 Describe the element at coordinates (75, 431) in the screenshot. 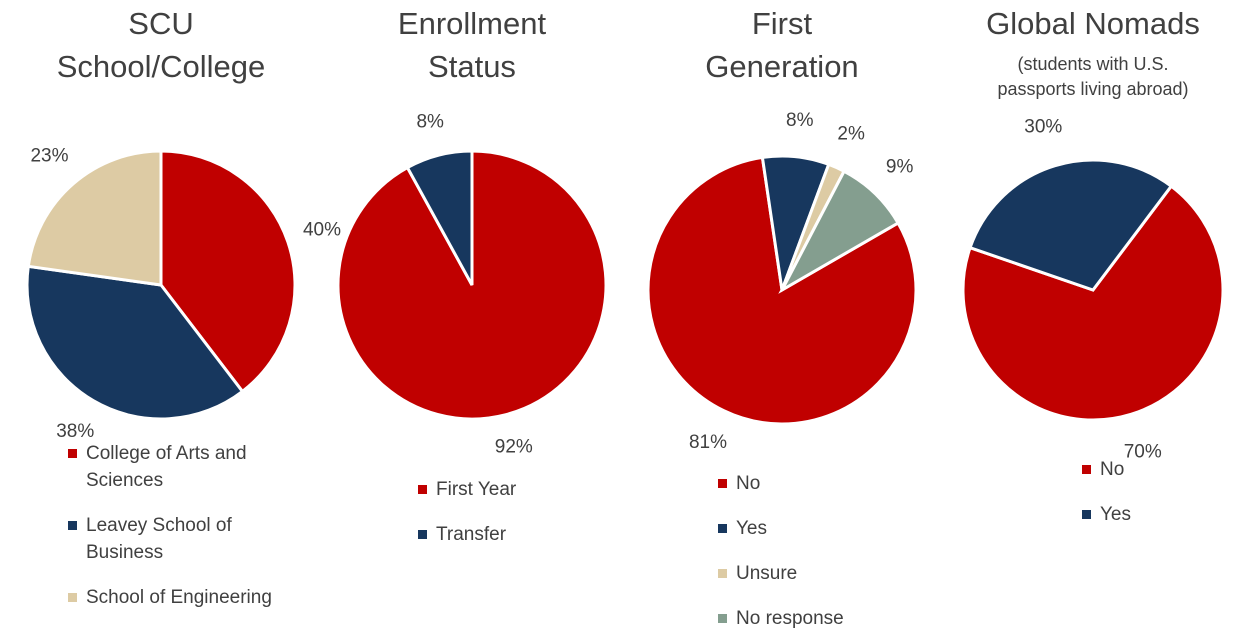

I see `data-label: 38%` at that location.